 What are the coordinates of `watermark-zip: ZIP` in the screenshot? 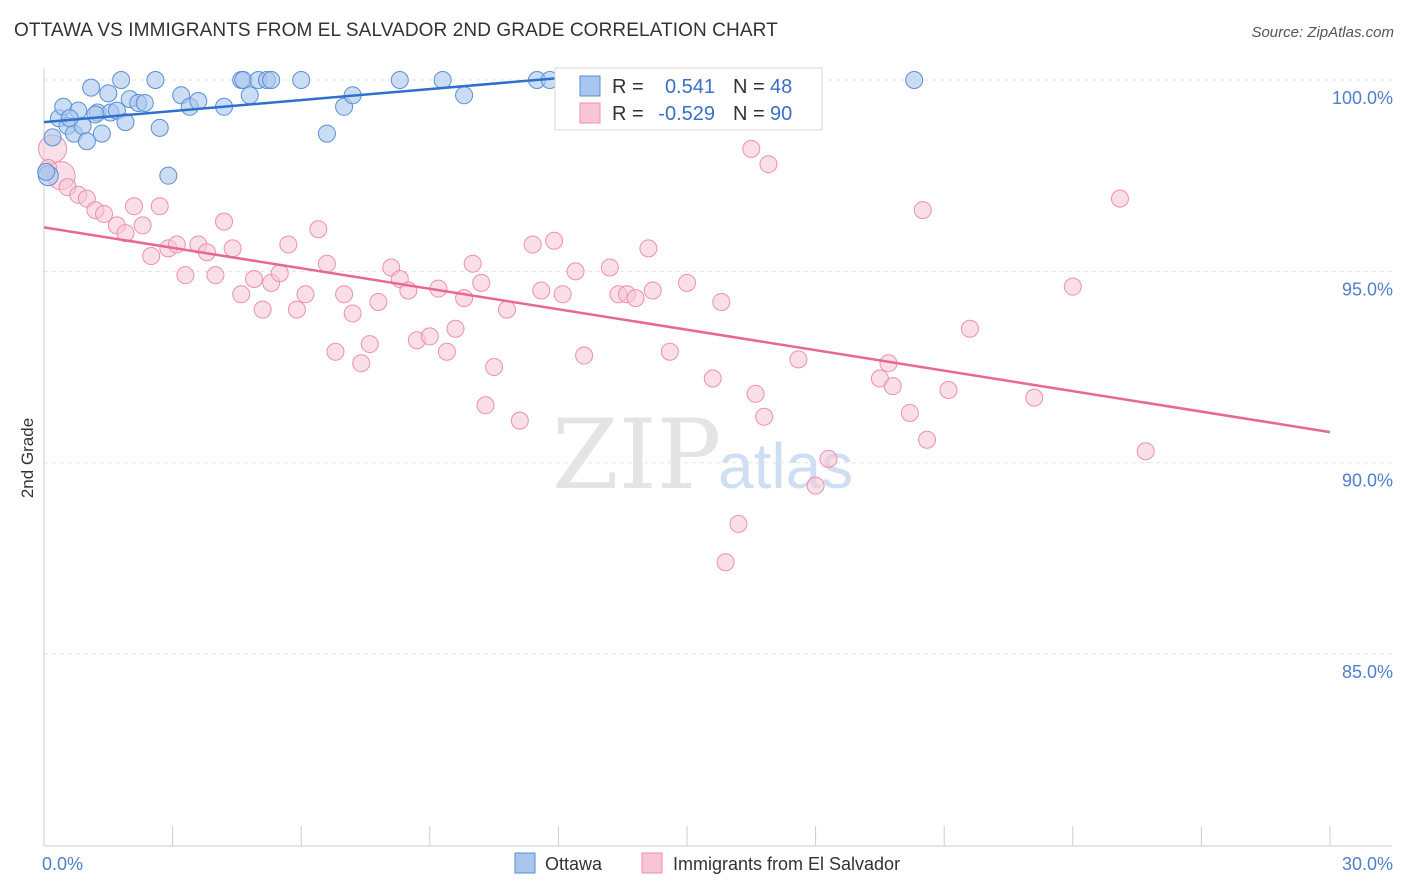 It's located at (636, 455).